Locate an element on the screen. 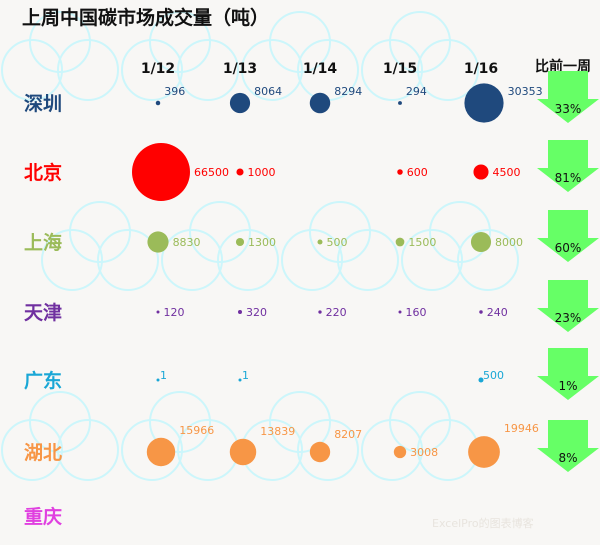 Image resolution: width=600 pixels, height=545 pixels. date-header: 1/12 is located at coordinates (158, 69).